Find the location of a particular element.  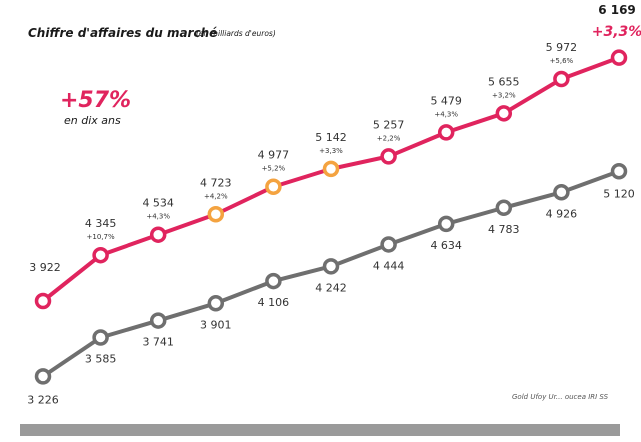

series-1-value-label-7: 5 479 is located at coordinates (446, 100).